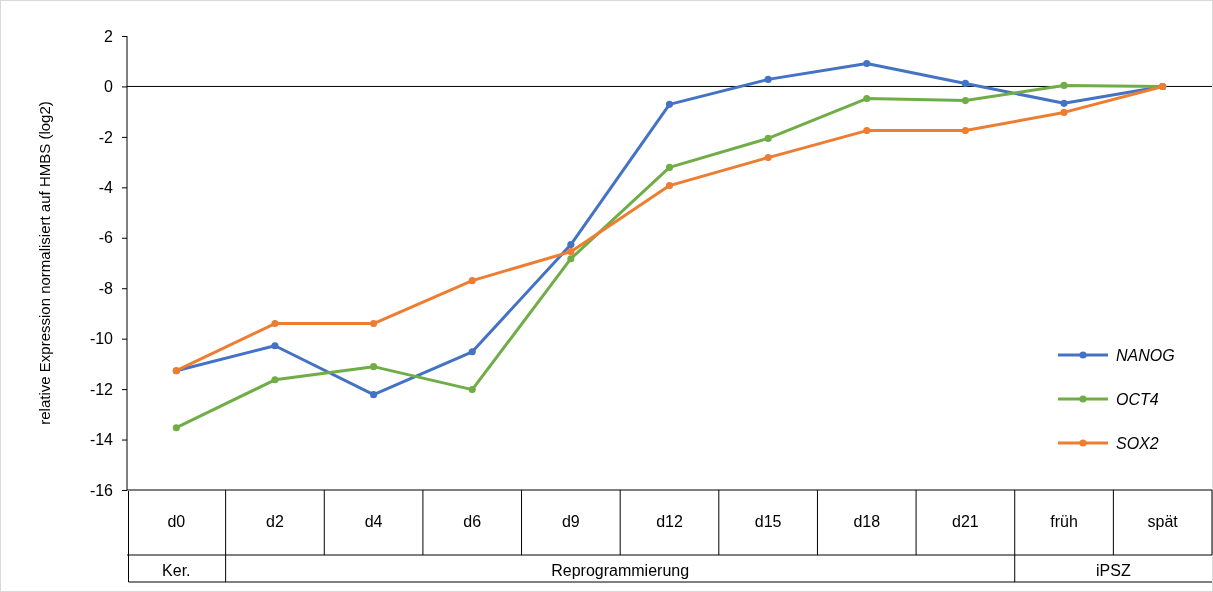  I want to click on y-tick-label: 0, so click(109, 87).